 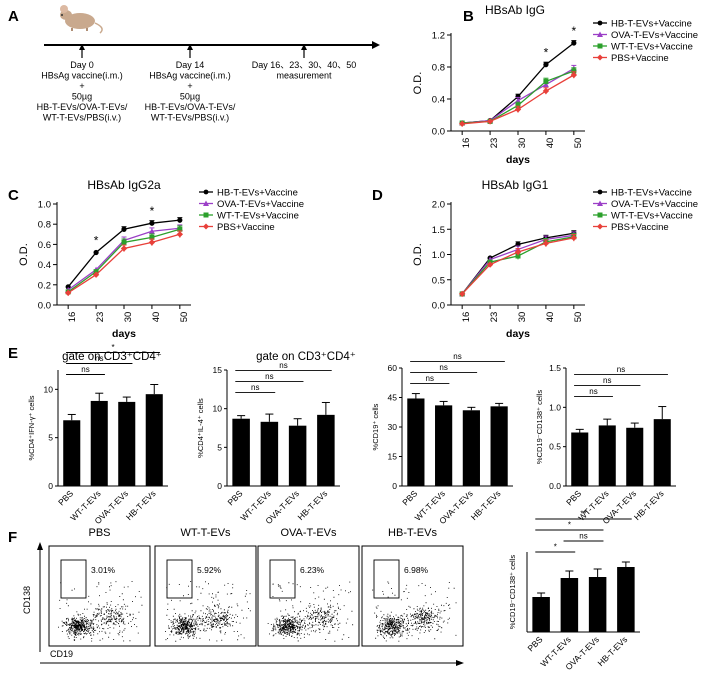 I want to click on mouse-icon, so click(x=81, y=19).